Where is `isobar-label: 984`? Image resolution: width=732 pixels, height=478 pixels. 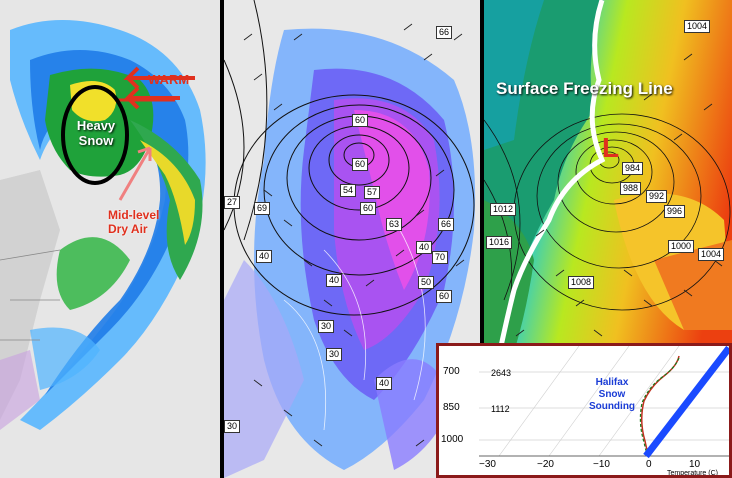
isobar-label: 984 is located at coordinates (633, 168).